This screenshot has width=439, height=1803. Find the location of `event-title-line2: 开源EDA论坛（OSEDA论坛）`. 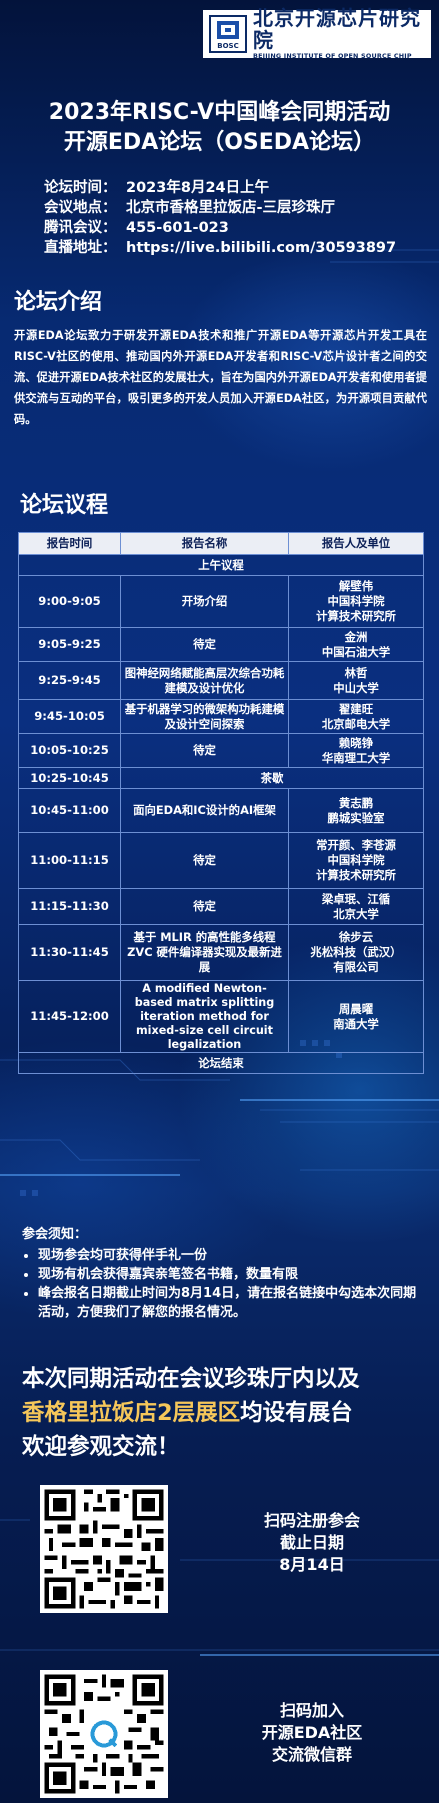

event-title-line2: 开源EDA论坛（OSEDA论坛） is located at coordinates (219, 142).